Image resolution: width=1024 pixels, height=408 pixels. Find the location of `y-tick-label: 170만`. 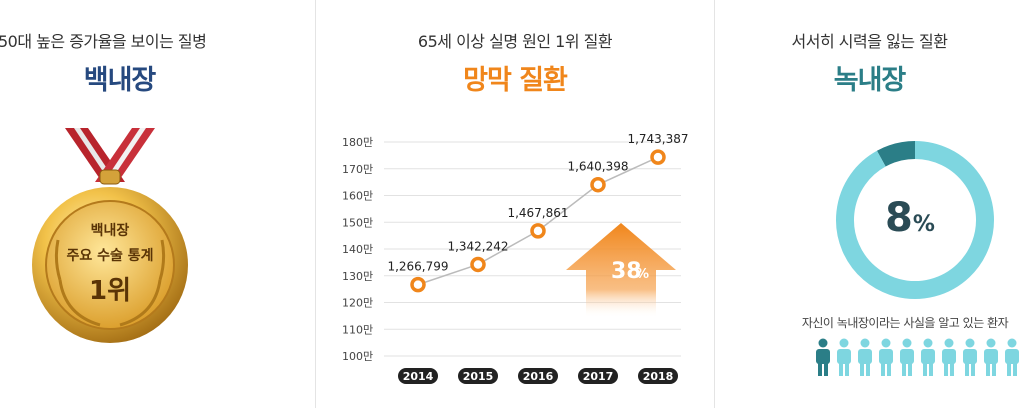

y-tick-label: 170만 is located at coordinates (357, 169).